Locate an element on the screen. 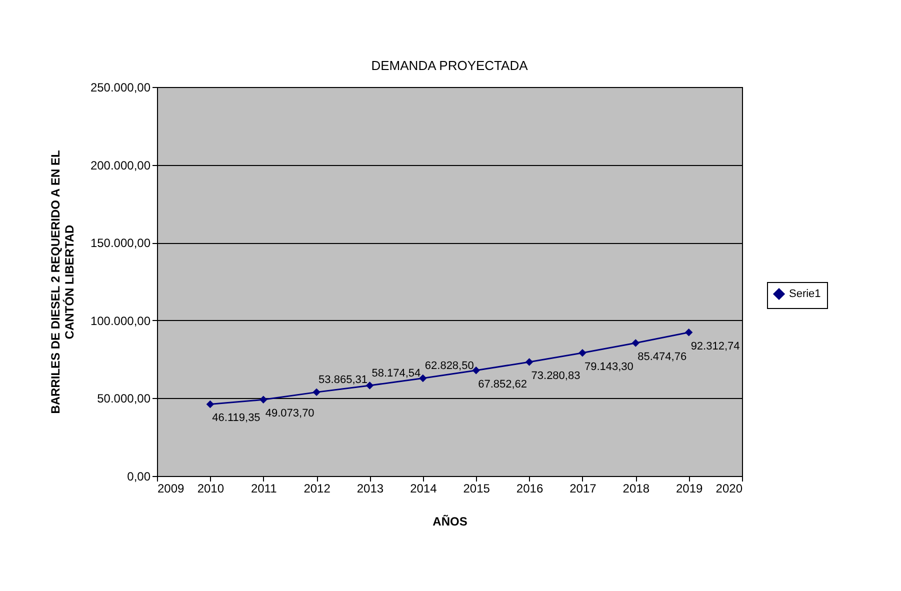 Image resolution: width=901 pixels, height=591 pixels. x-tick-label: 2009 is located at coordinates (171, 489).